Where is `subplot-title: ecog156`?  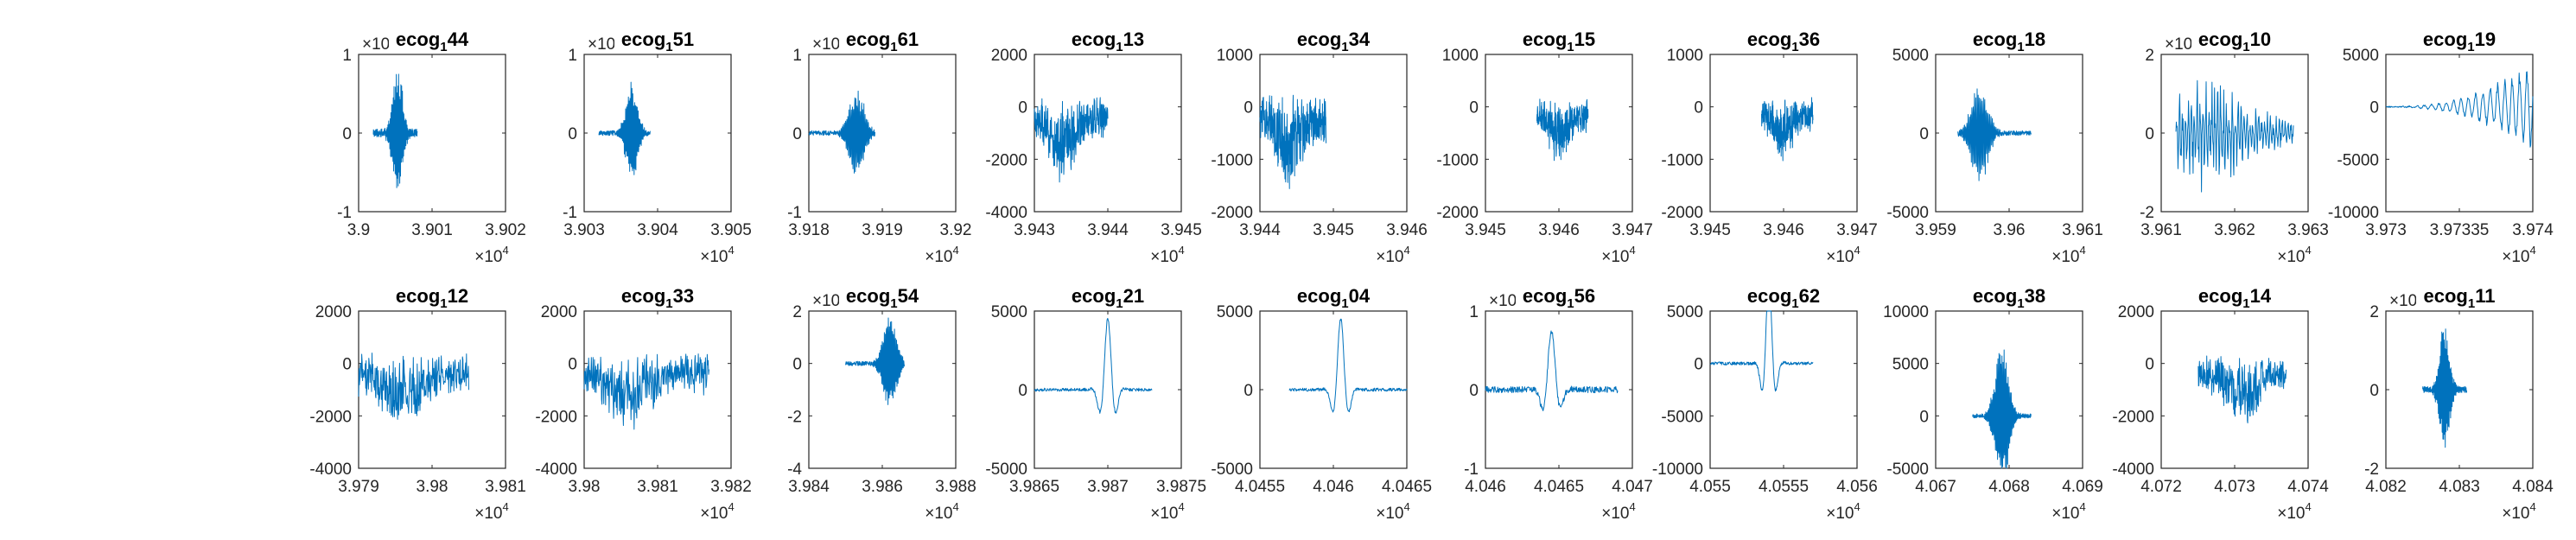
subplot-title: ecog156 is located at coordinates (1559, 298).